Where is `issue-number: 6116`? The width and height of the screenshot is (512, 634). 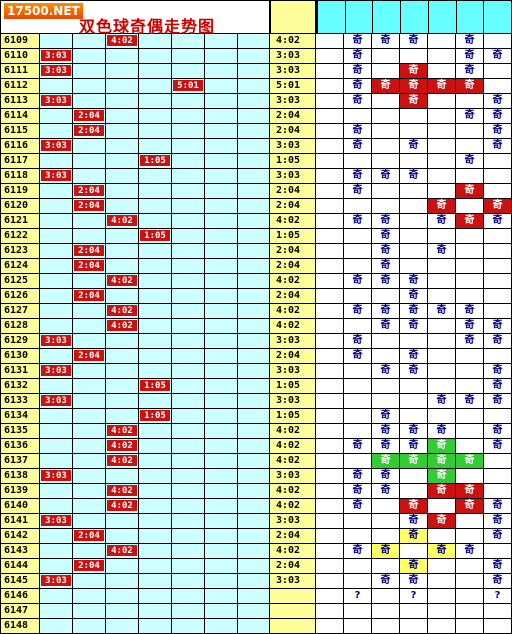
issue-number: 6116 is located at coordinates (20, 146).